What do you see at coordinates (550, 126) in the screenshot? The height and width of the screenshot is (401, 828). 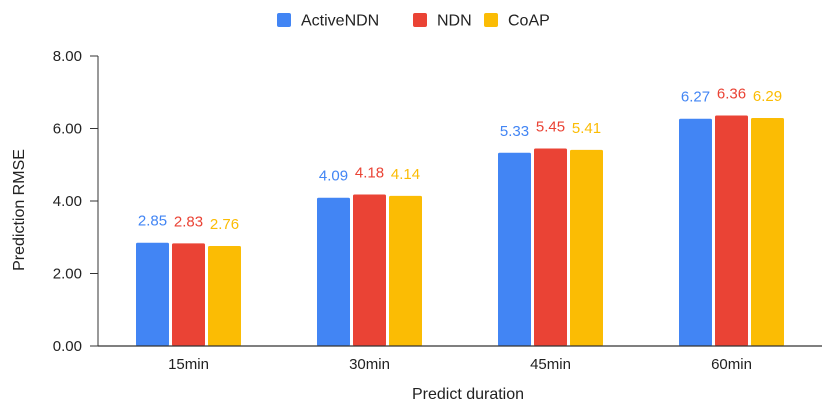 I see `data-label: 5.45` at bounding box center [550, 126].